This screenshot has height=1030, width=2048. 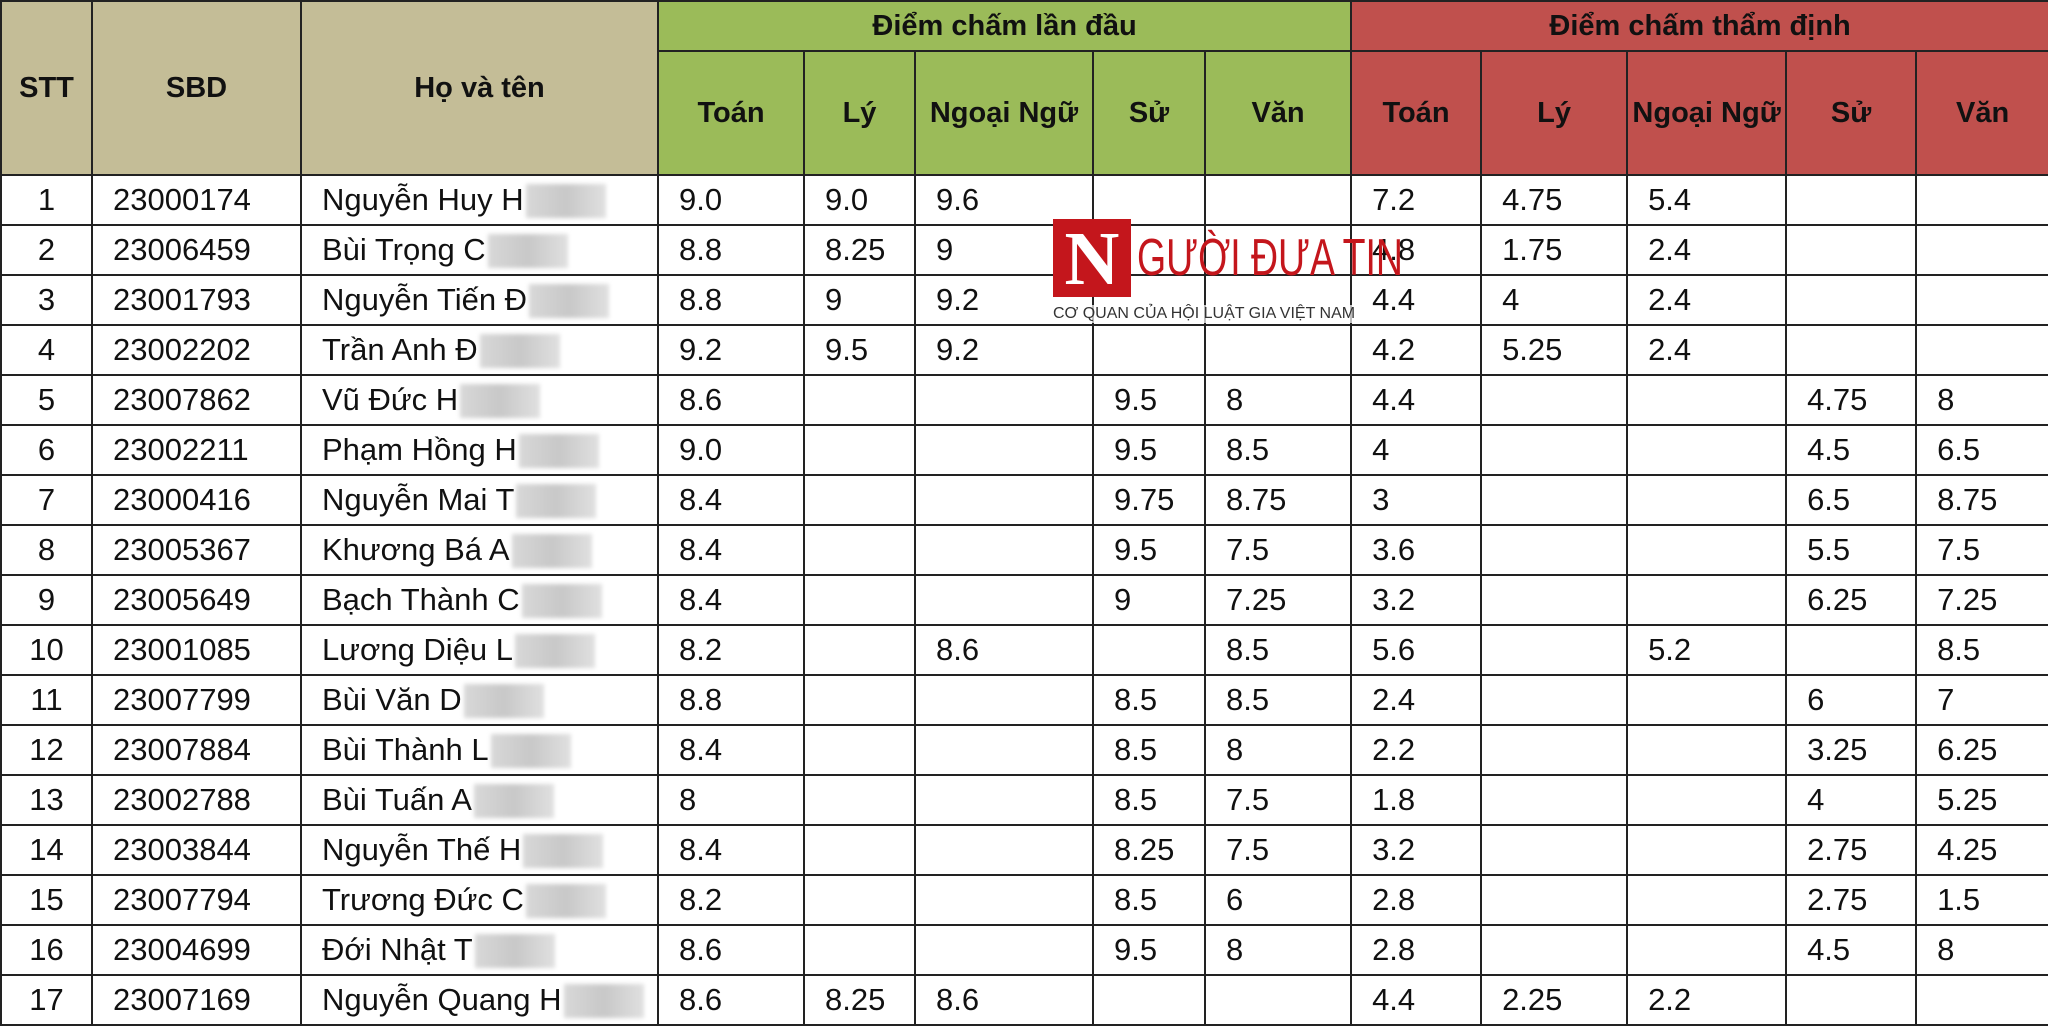 What do you see at coordinates (421, 599) in the screenshot?
I see `name-text: Bạch Thành C` at bounding box center [421, 599].